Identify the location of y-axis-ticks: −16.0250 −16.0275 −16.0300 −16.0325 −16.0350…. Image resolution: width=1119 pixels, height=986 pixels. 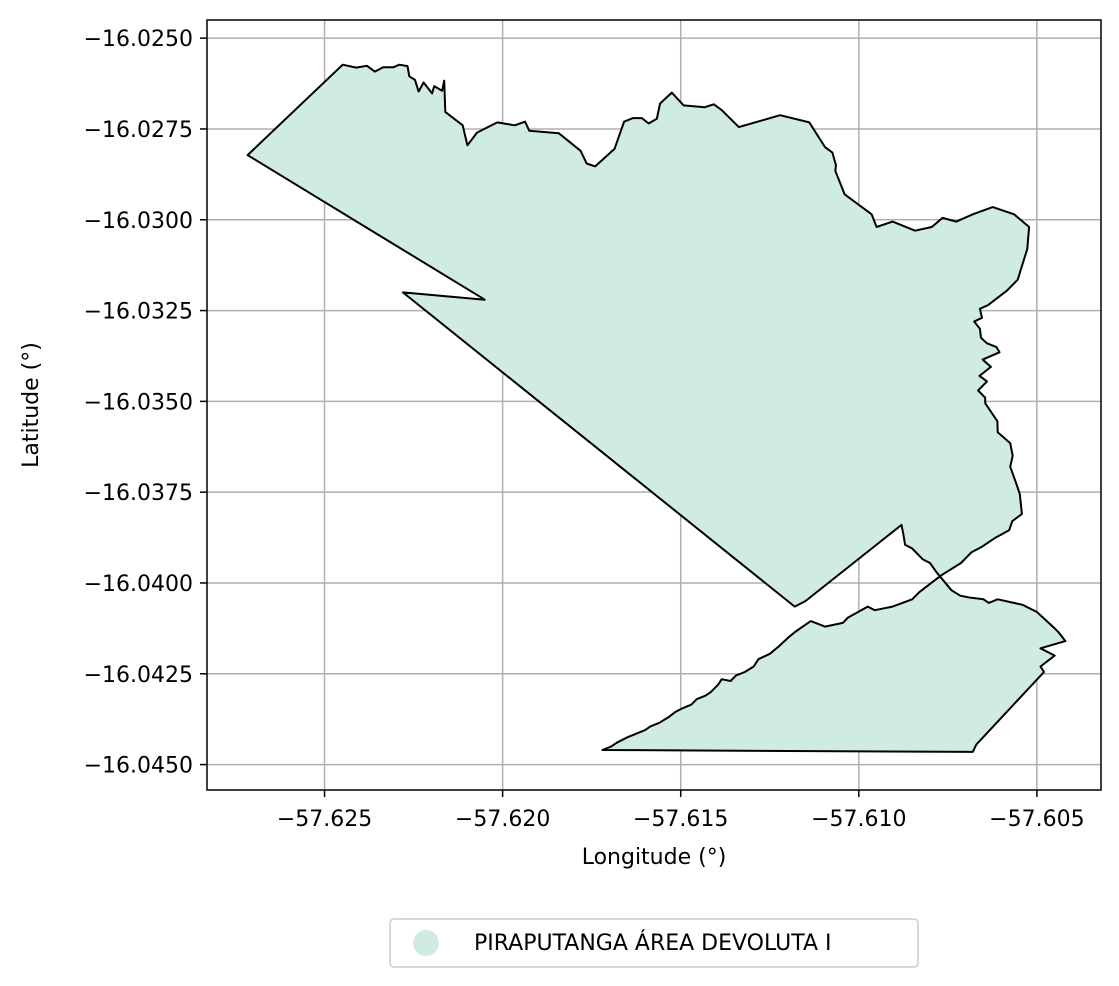
(145, 403).